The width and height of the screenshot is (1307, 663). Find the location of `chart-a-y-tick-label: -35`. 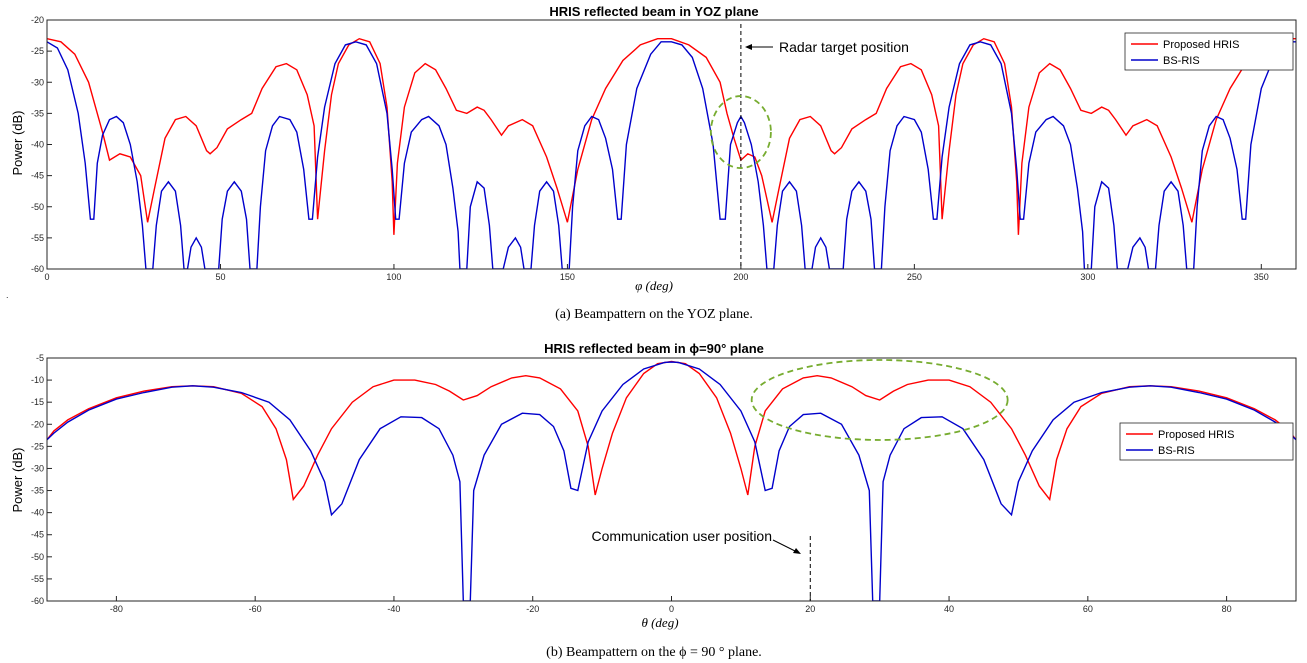

chart-a-y-tick-label: -35 is located at coordinates (37, 113).